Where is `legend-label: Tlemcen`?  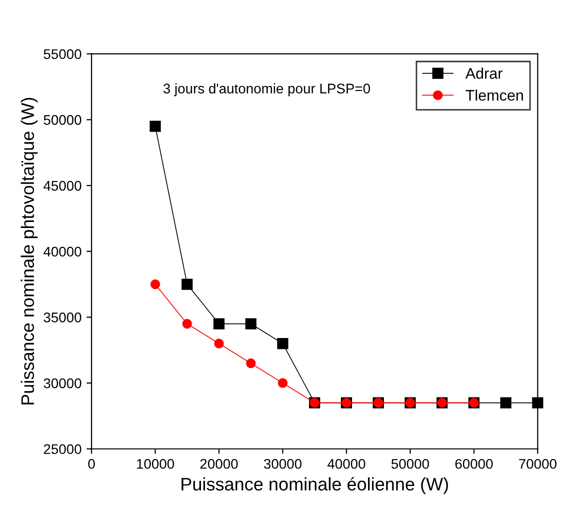
legend-label: Tlemcen is located at coordinates (494, 95).